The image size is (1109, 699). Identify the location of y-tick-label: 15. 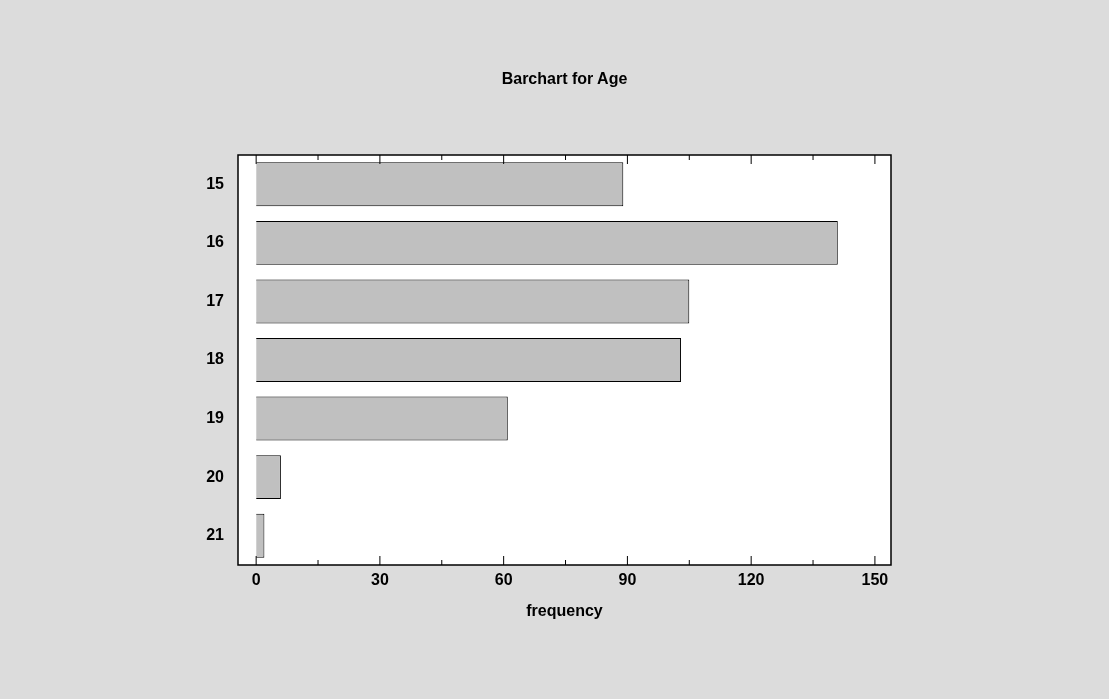
(215, 183).